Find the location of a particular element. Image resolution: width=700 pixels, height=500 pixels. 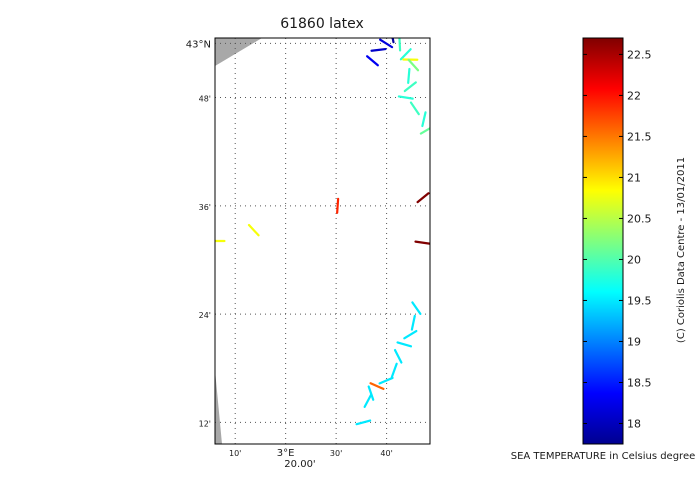

lon-tick-label: 3°E is located at coordinates (286, 453).